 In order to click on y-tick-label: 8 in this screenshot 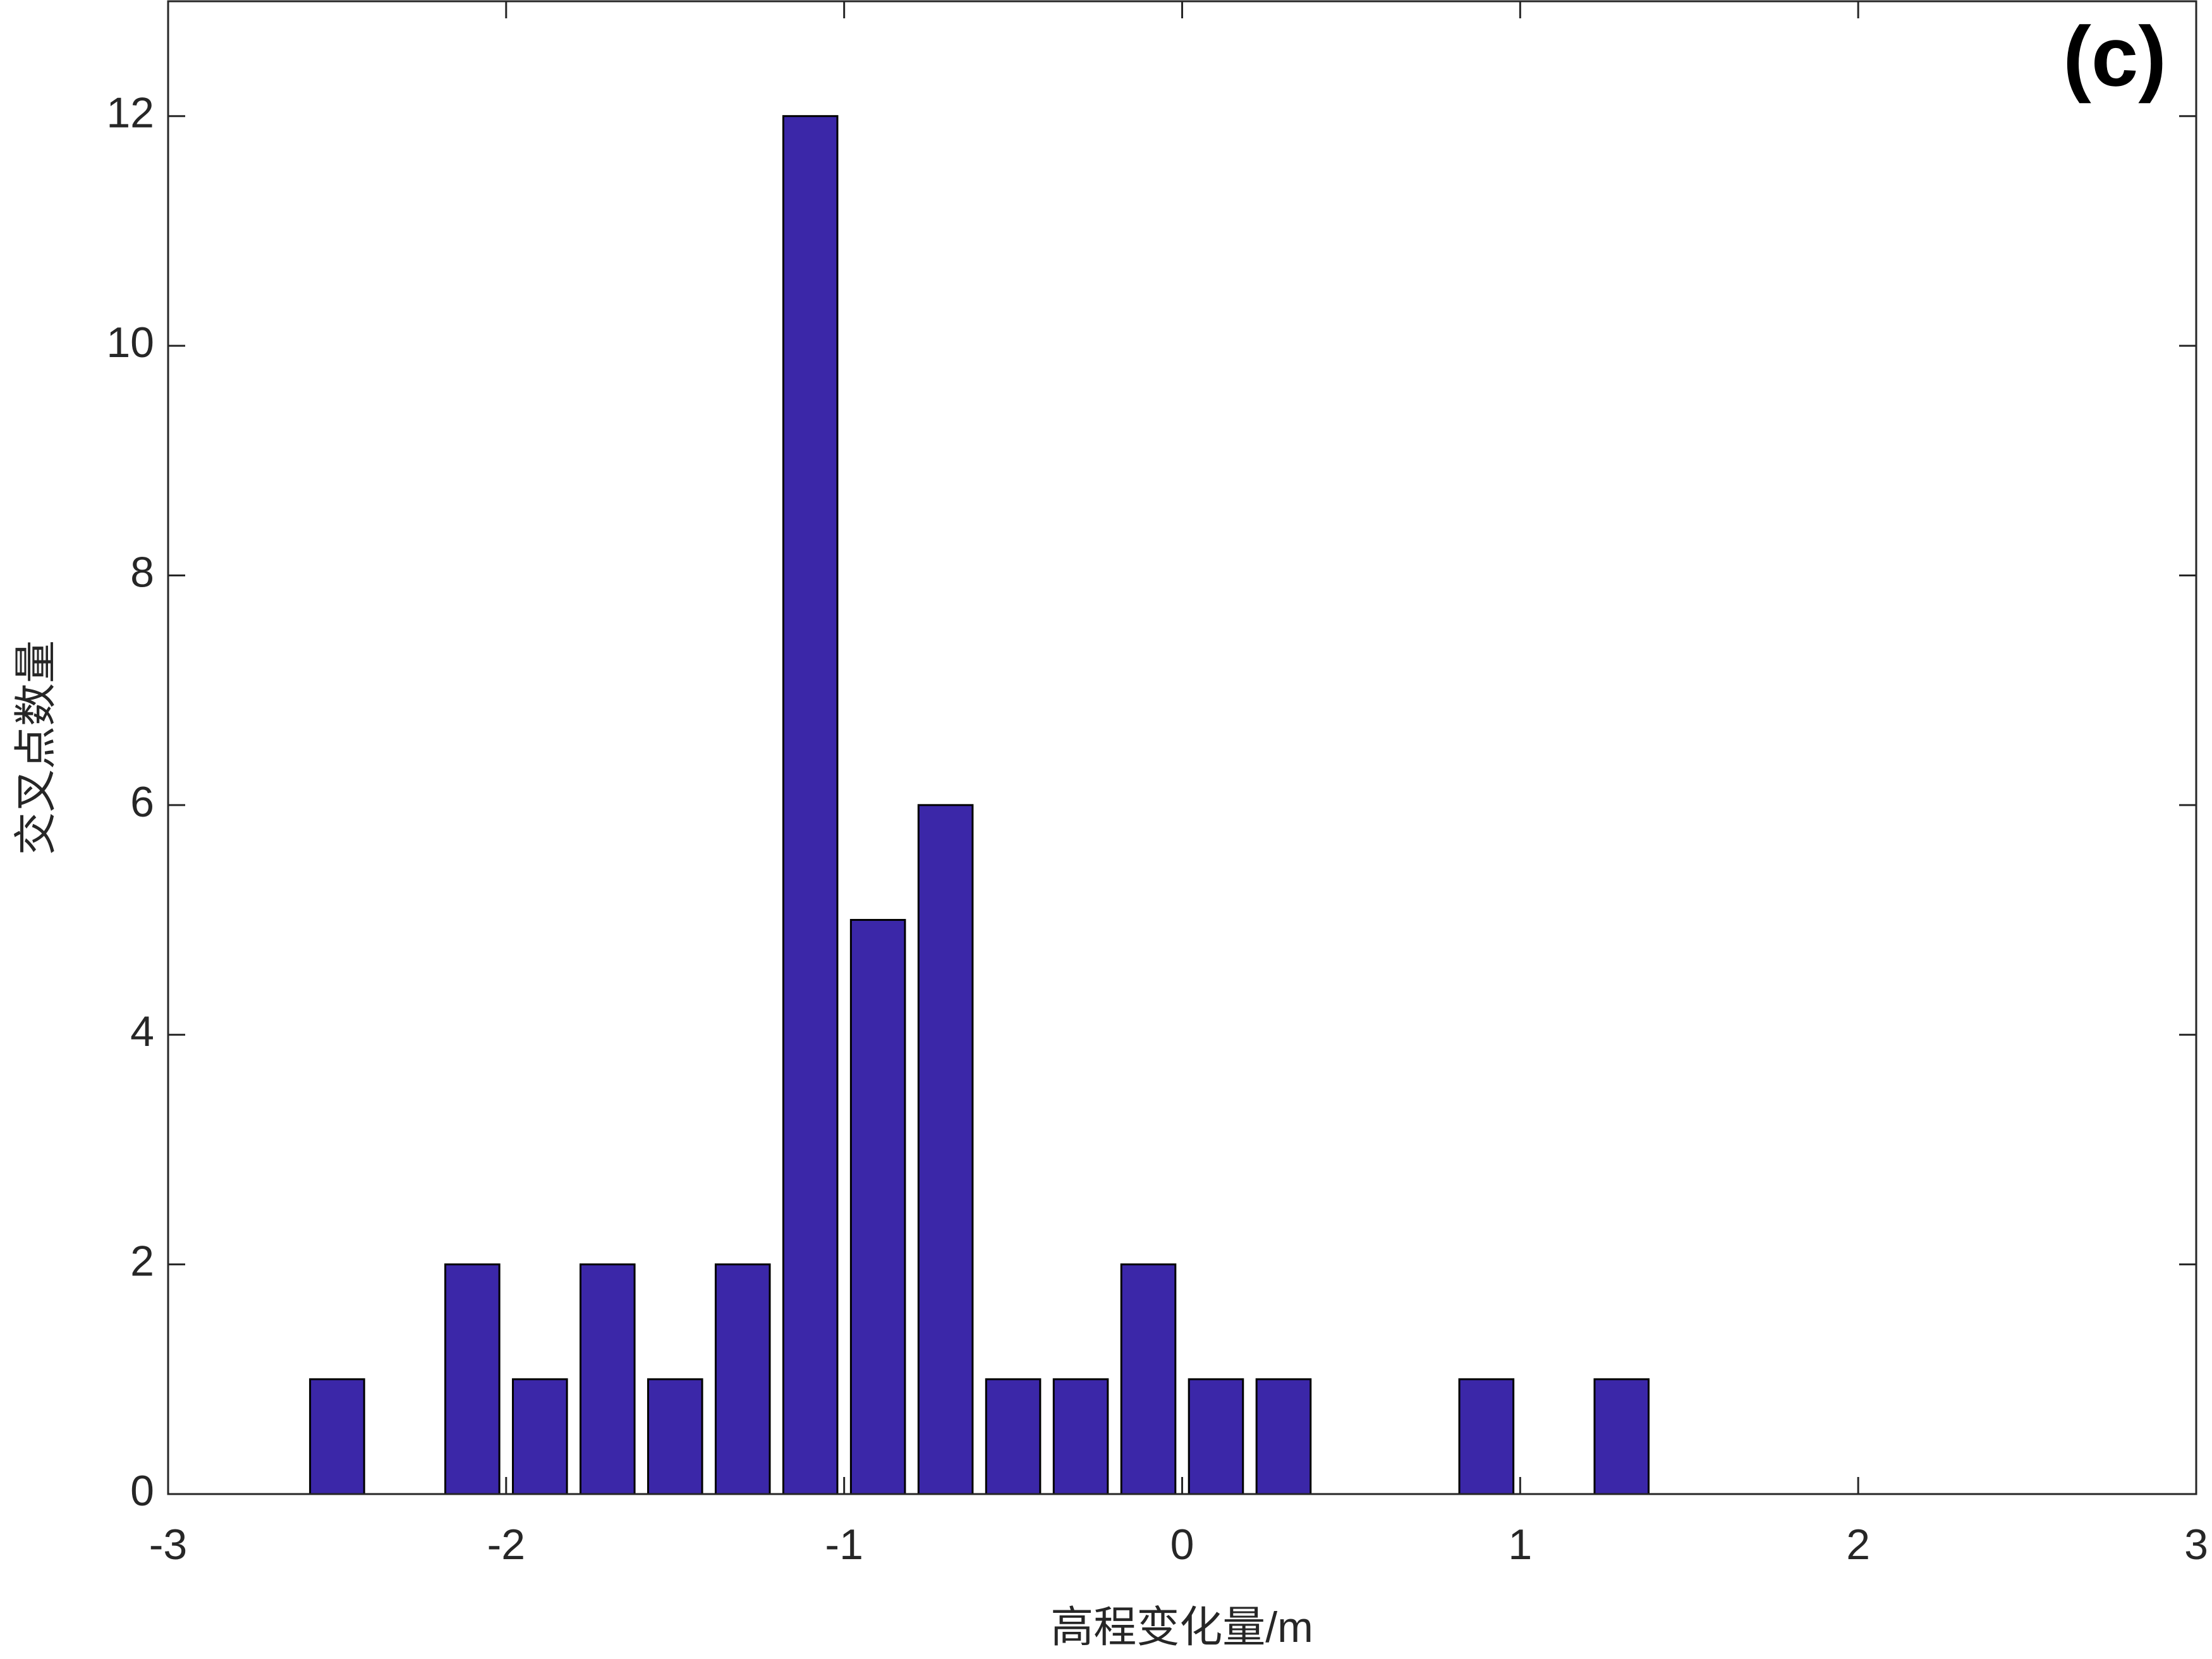, I will do `click(142, 572)`.